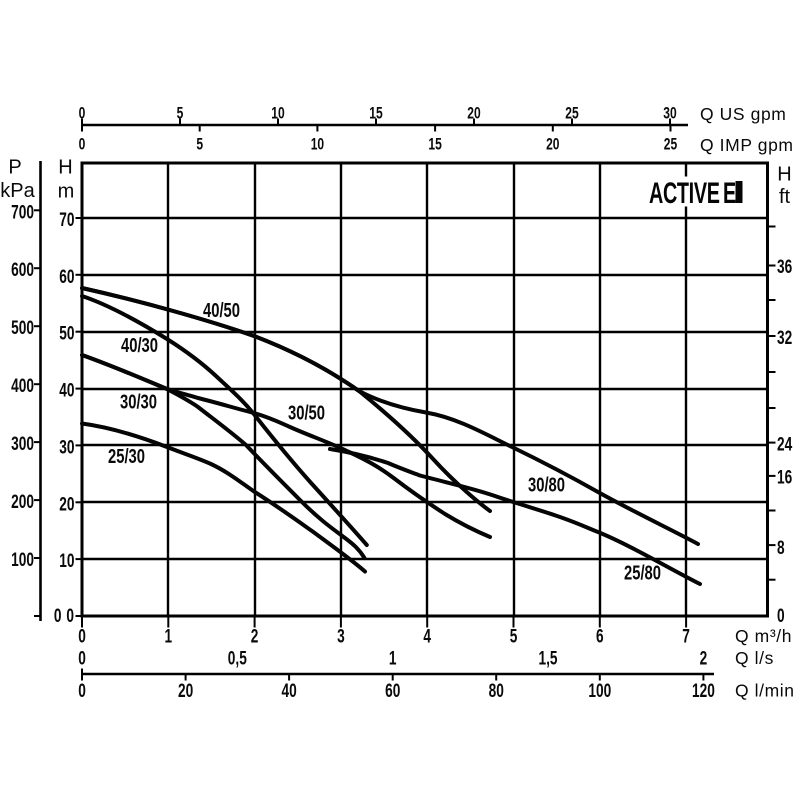 Image resolution: width=800 pixels, height=800 pixels. I want to click on svg-text: 6, so click(600, 636).